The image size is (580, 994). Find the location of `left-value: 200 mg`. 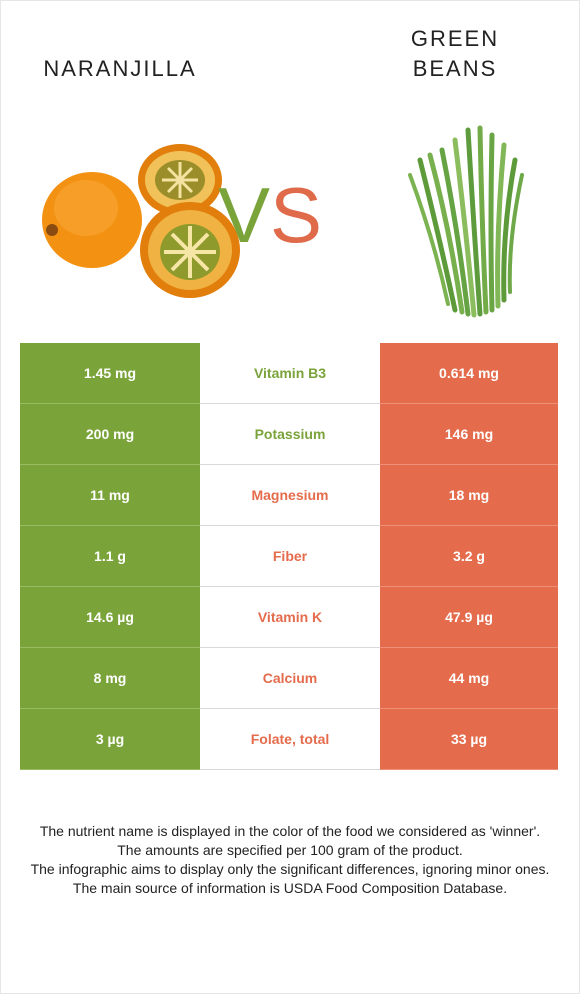

left-value: 200 mg is located at coordinates (110, 434).